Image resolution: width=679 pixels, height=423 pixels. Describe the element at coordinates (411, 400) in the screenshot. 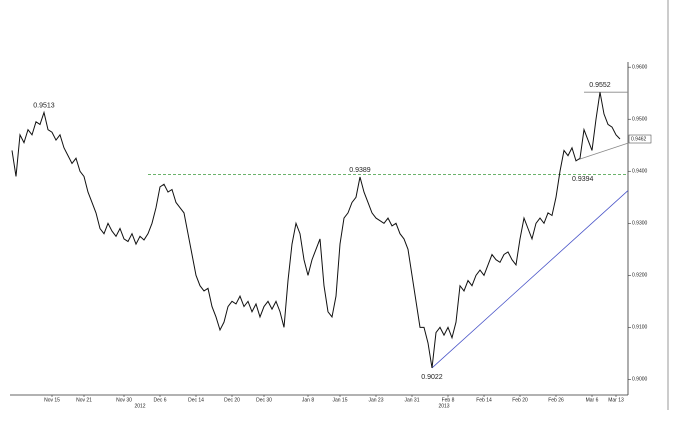

I see `x-tick-label: Jan 31` at that location.